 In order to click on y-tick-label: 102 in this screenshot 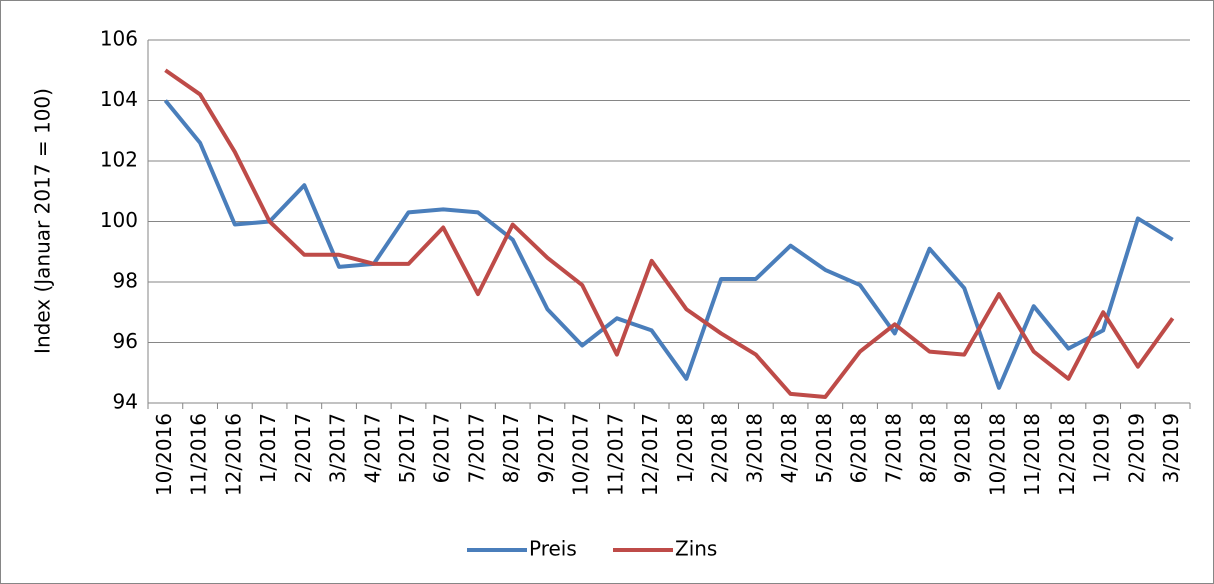, I will do `click(119, 160)`.